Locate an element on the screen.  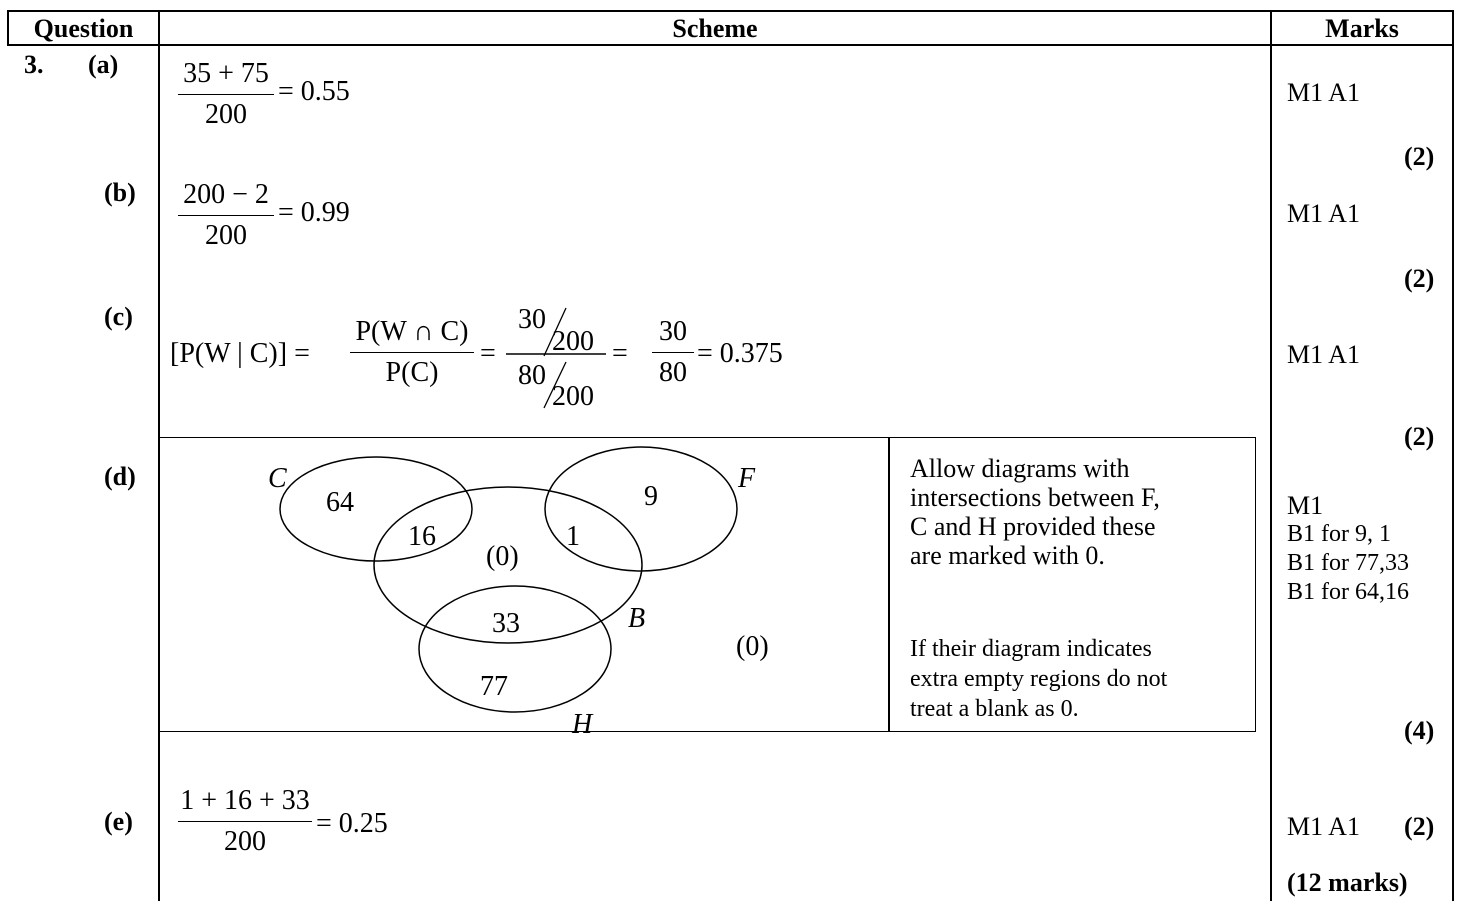
marks-d-b1-c: B1 for 64,16 is located at coordinates (1348, 592).